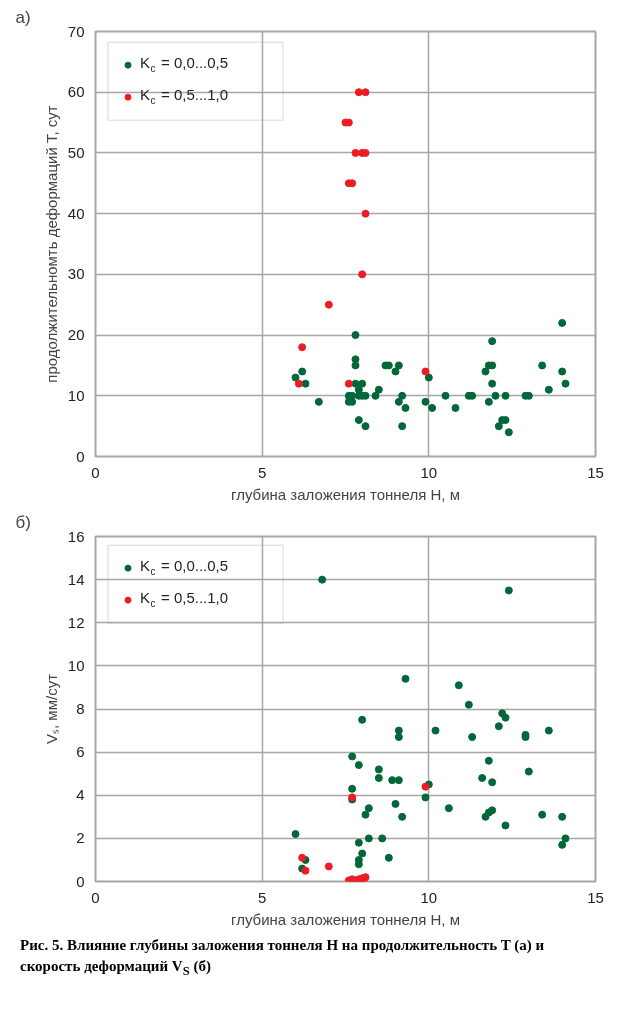 The image size is (620, 1026). Describe the element at coordinates (76, 152) in the screenshot. I see `y-tick-label: 50` at that location.